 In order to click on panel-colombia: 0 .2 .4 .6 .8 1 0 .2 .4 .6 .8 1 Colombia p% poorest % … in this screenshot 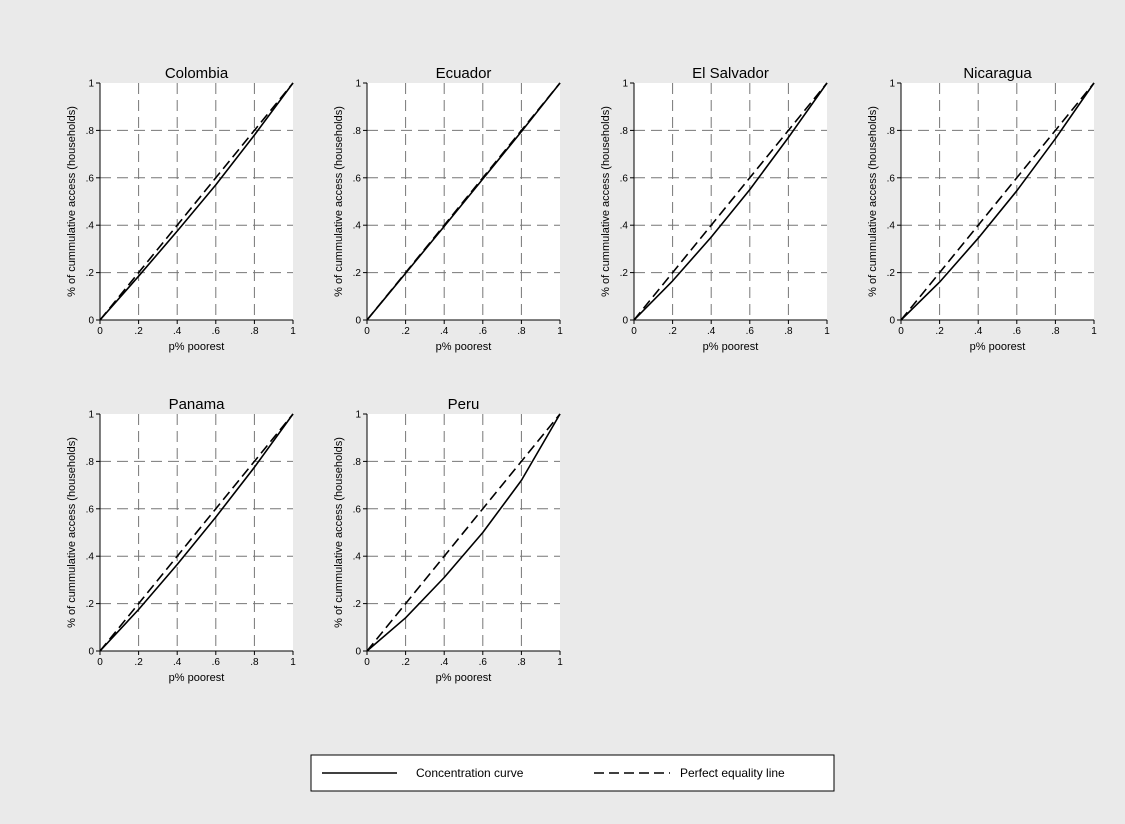, I will do `click(181, 209)`.